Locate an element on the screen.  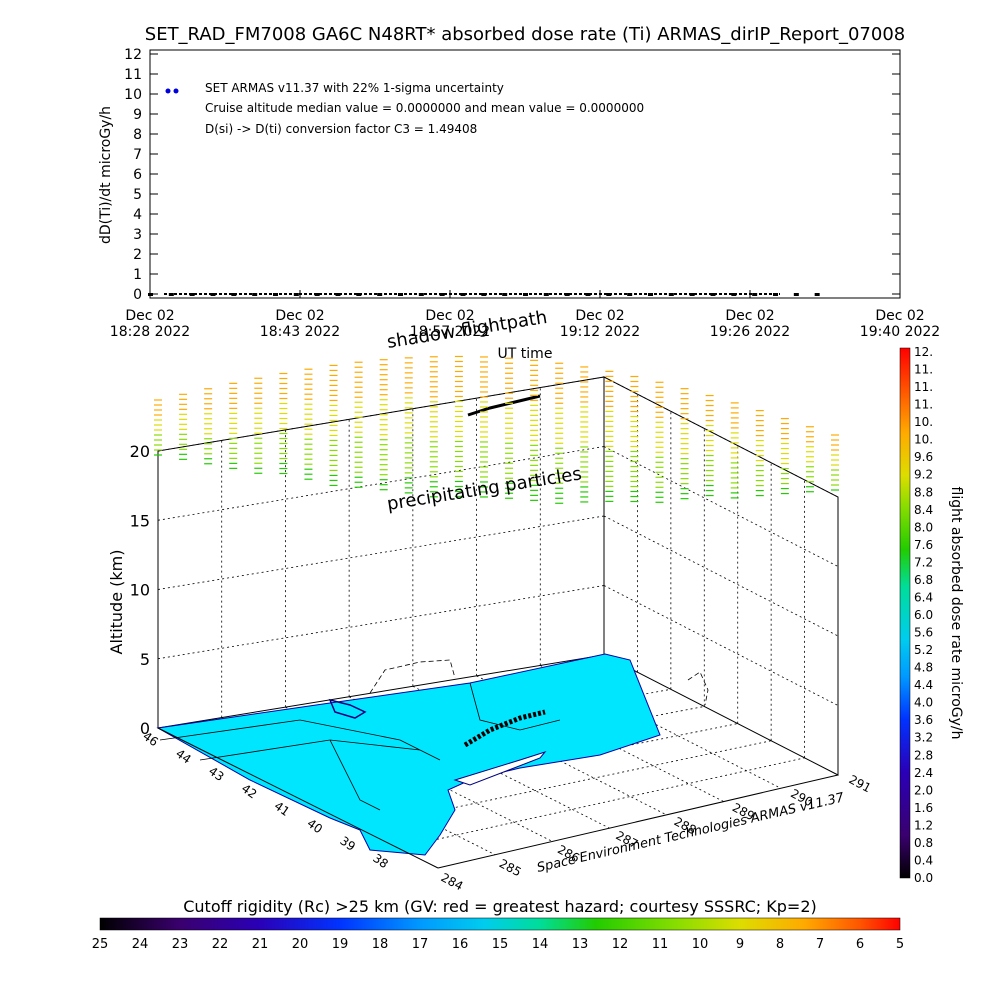
top-y-tick-label: 10 is located at coordinates (133, 95).